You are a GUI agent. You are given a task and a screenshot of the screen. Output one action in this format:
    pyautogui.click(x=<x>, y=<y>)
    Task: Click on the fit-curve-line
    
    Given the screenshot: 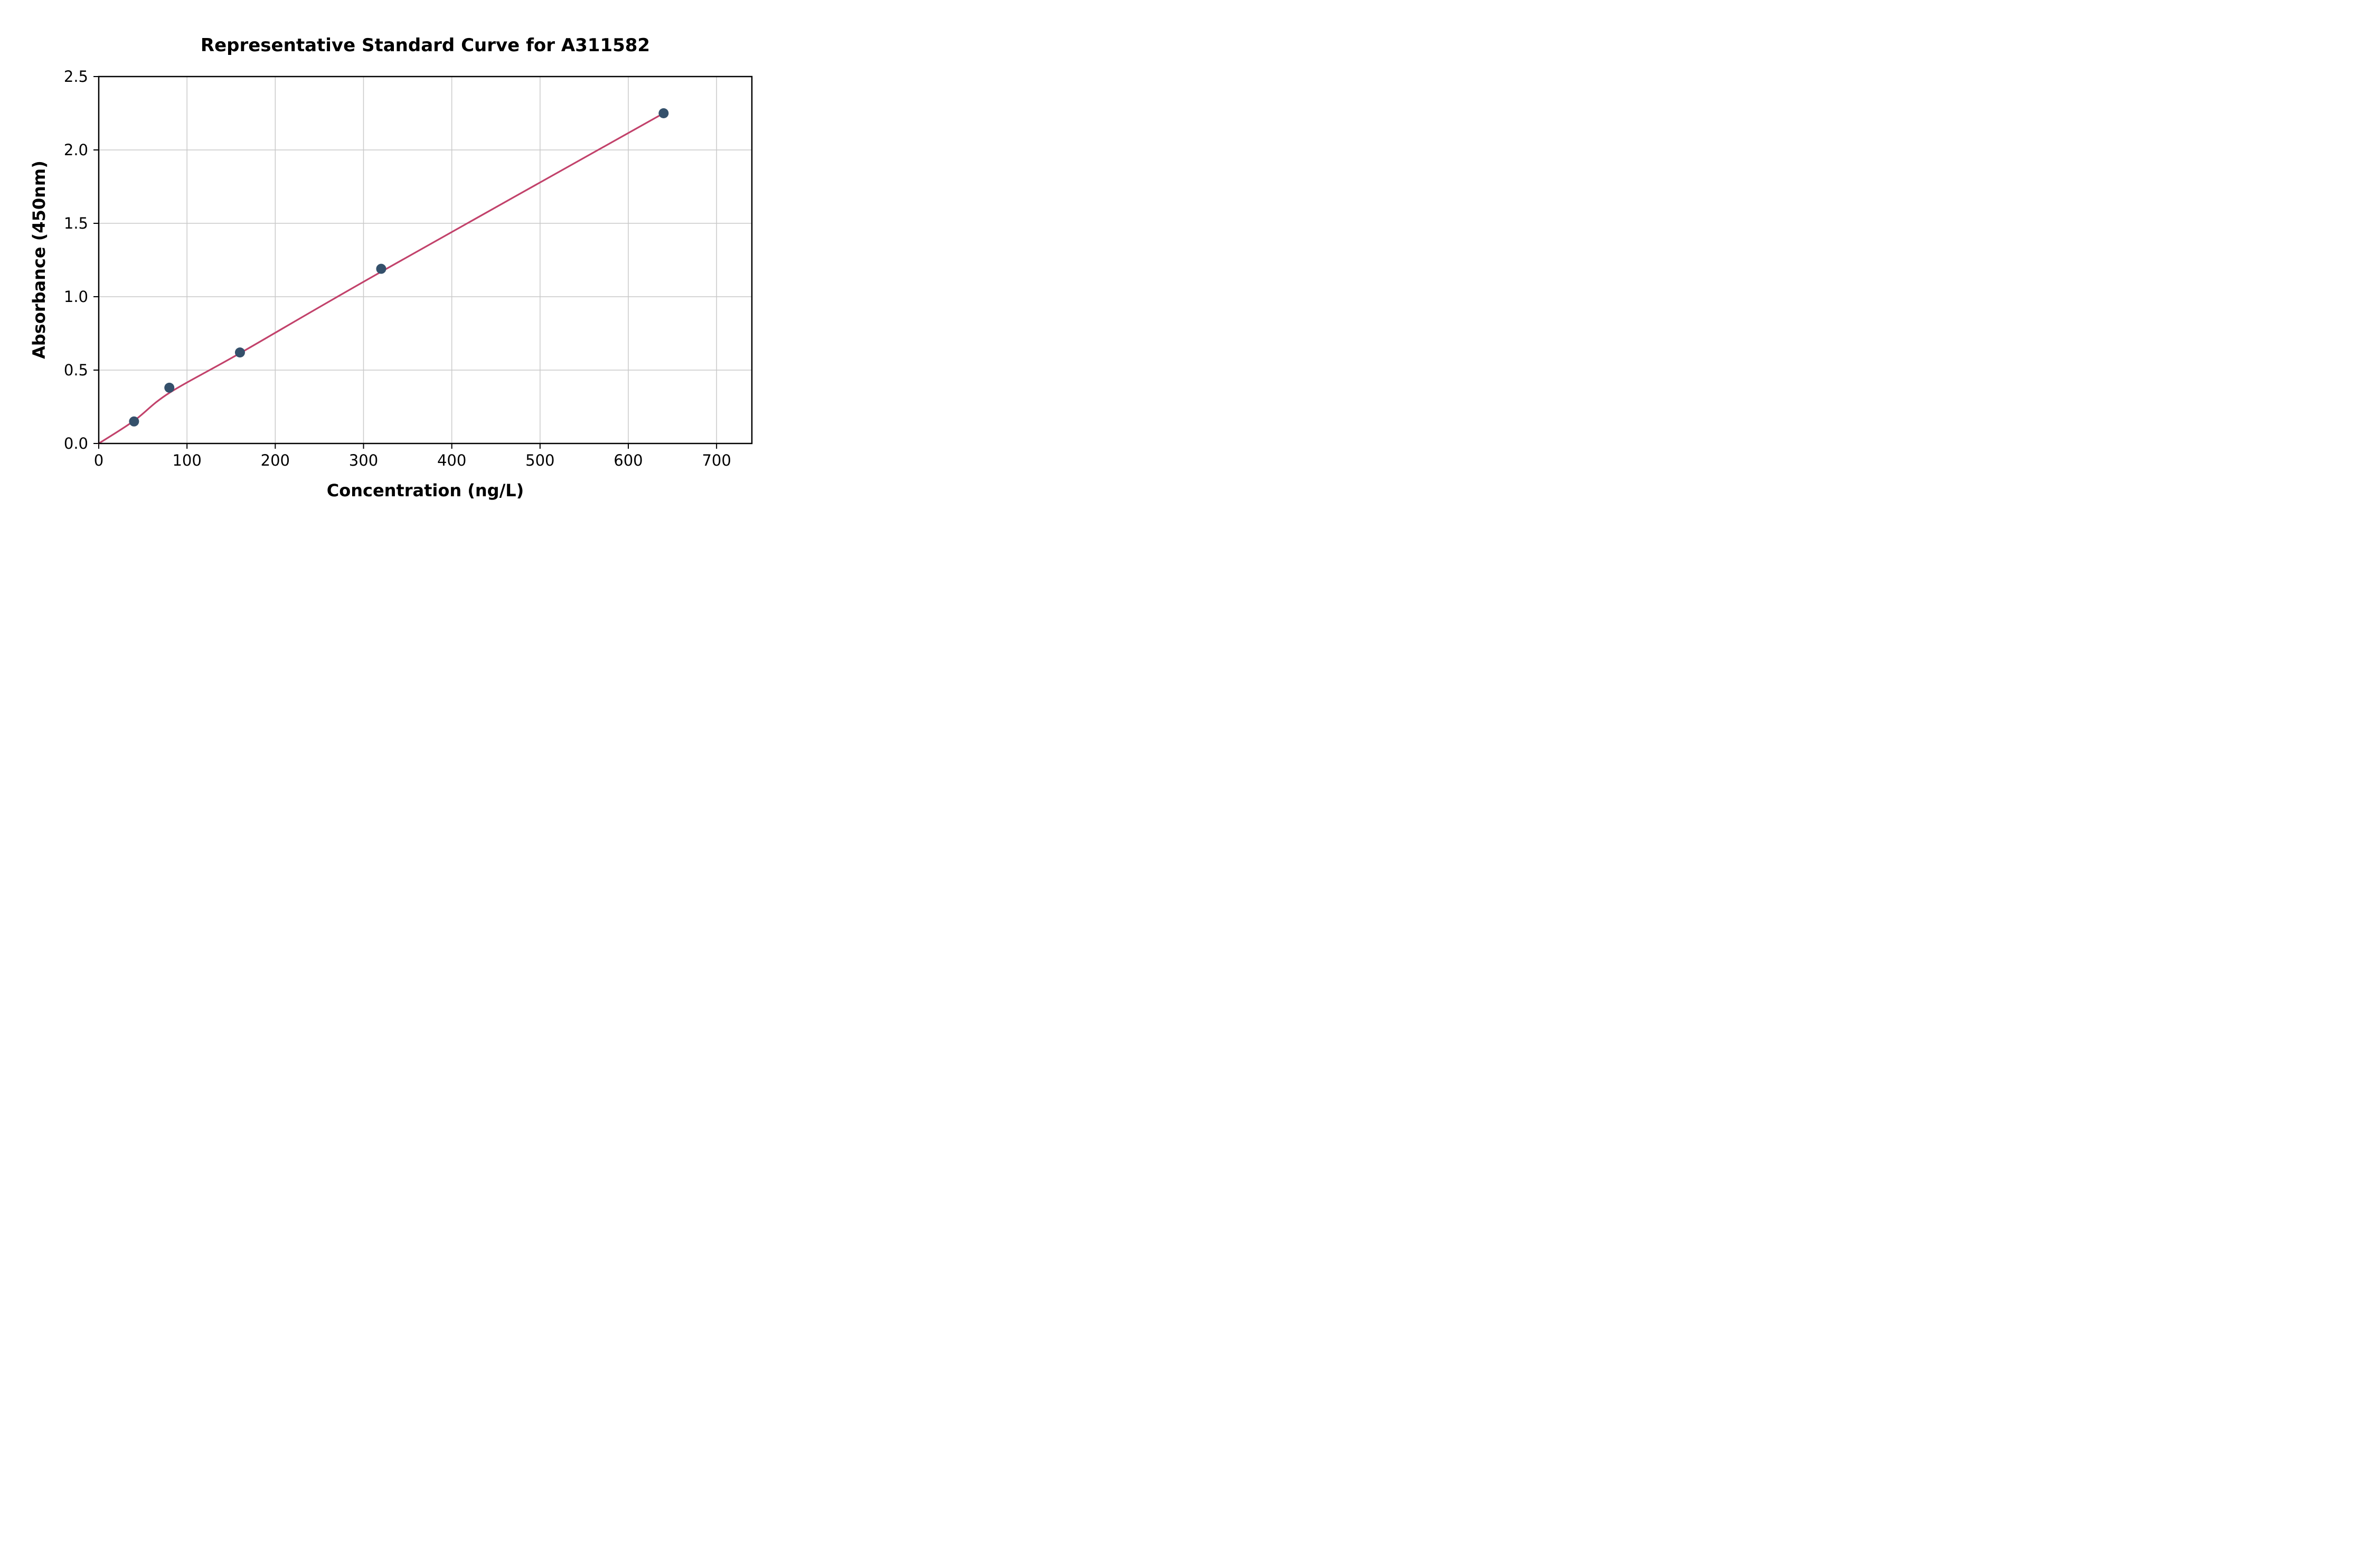 What is the action you would take?
    pyautogui.click(x=382, y=279)
    